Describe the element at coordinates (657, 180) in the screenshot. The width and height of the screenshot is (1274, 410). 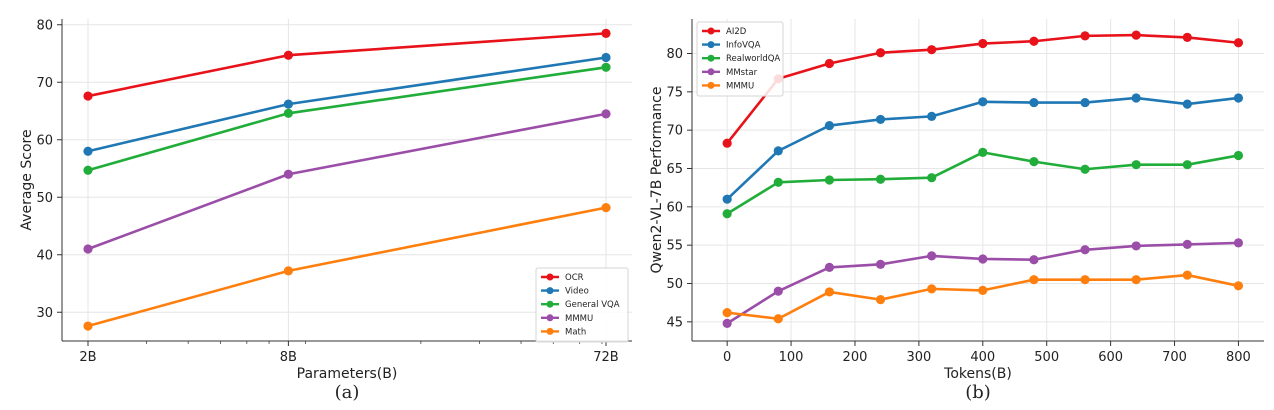
I see `y-axis-label: Qwen2-VL-7B Performance` at that location.